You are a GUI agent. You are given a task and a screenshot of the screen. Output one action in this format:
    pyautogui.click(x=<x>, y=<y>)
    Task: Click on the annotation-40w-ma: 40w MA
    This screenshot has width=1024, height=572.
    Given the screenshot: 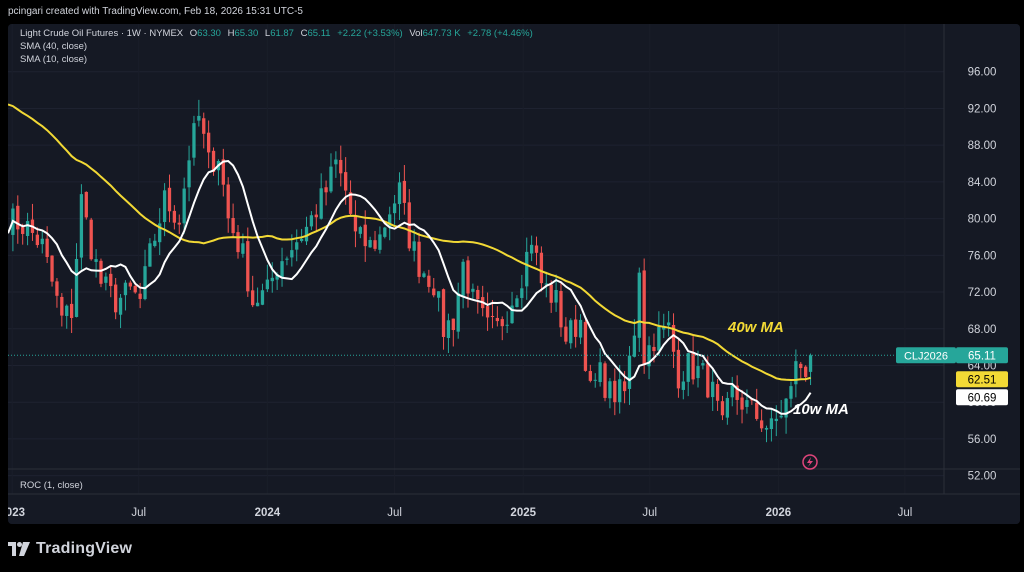 What is the action you would take?
    pyautogui.click(x=755, y=327)
    